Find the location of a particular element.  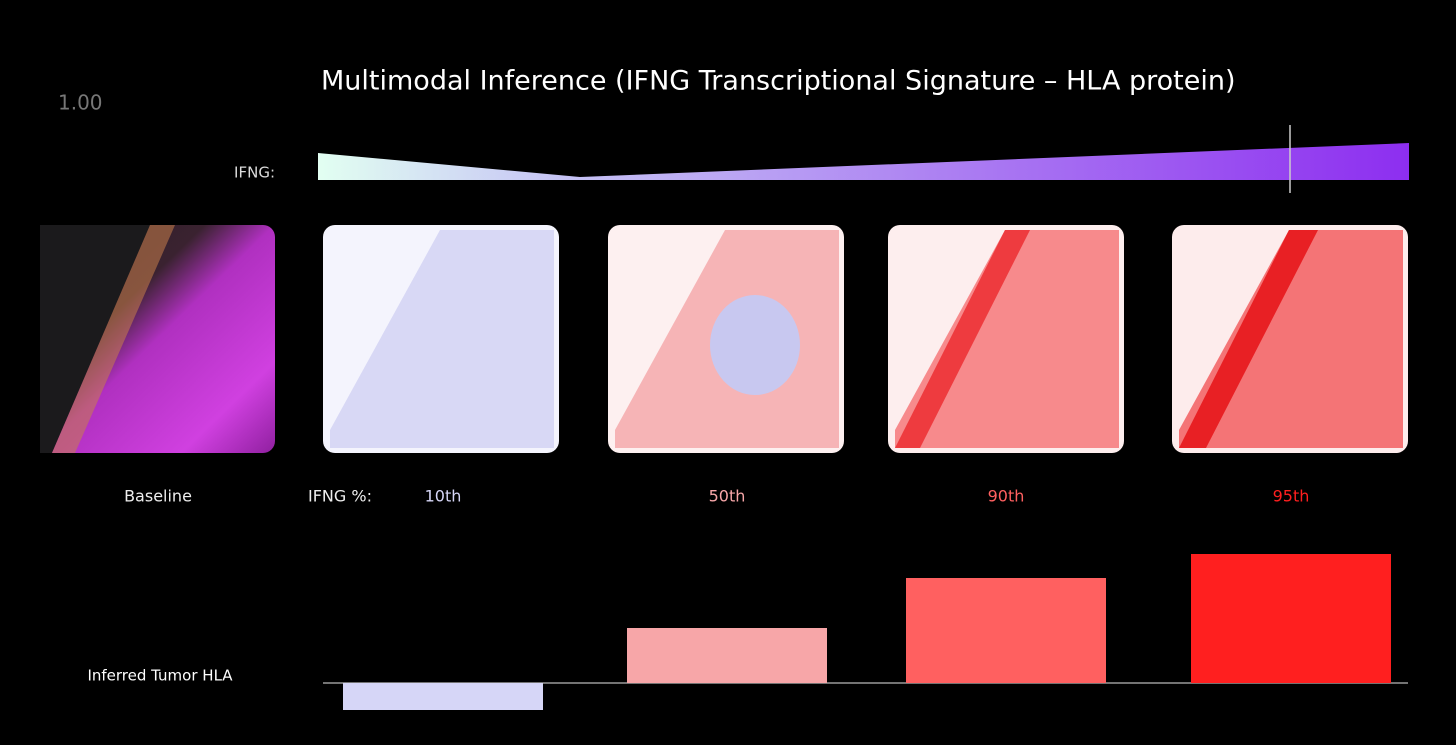

baseline-image is located at coordinates (157, 339).